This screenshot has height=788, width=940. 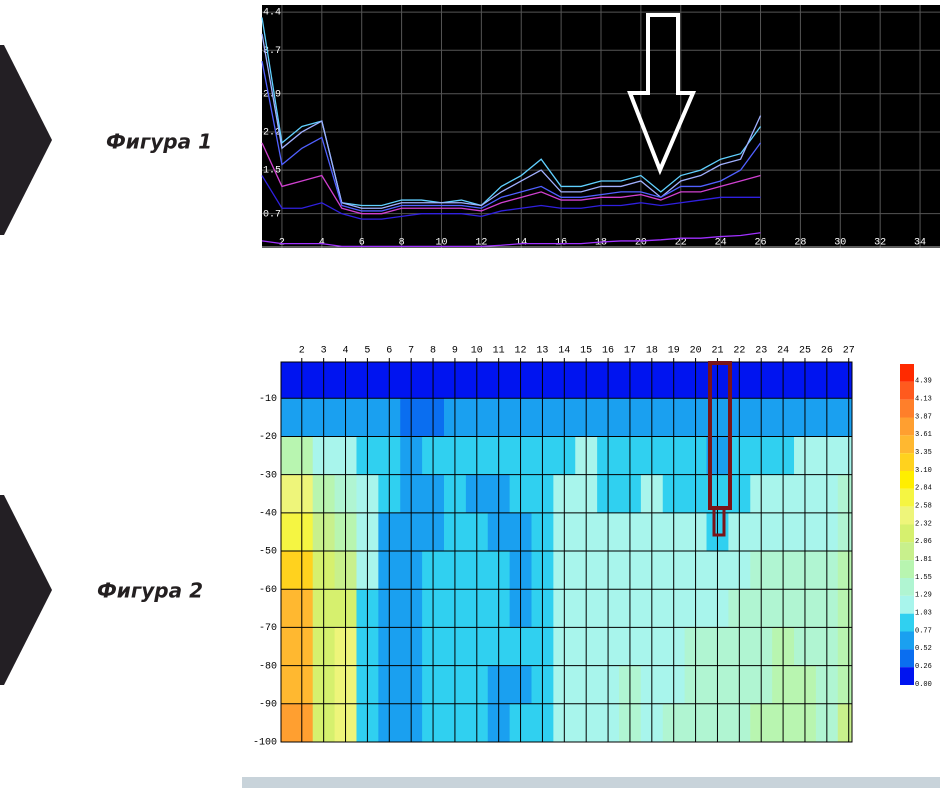 What do you see at coordinates (923, 596) in the screenshot?
I see `legend-label: 1.29` at bounding box center [923, 596].